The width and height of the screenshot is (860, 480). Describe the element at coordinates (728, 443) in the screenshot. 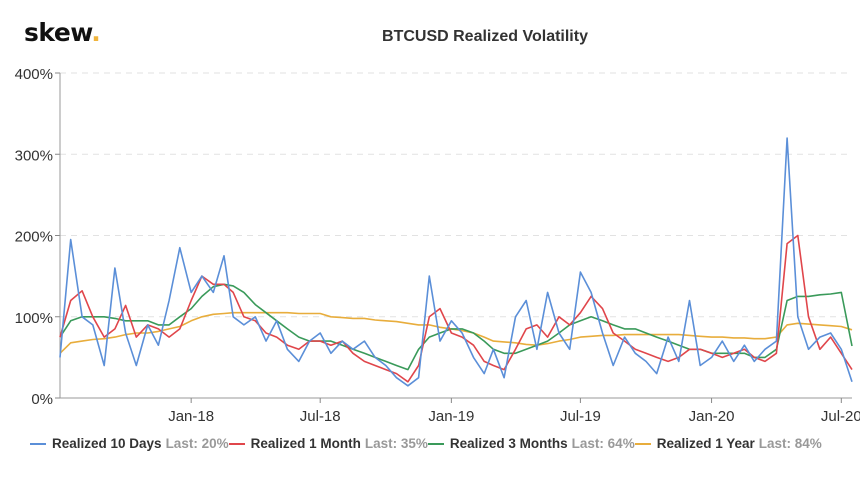

I see `legend-item-1y: Realized 1 Year Last: 84%` at that location.